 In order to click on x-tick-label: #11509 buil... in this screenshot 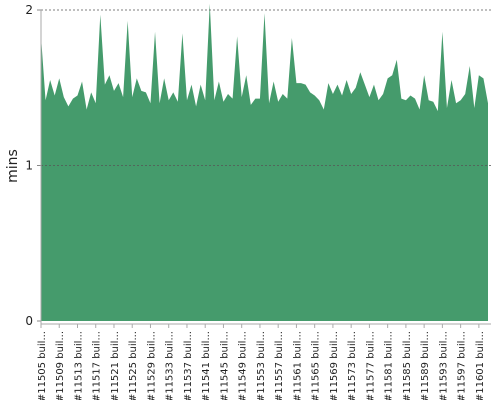, I will do `click(60, 365)`.